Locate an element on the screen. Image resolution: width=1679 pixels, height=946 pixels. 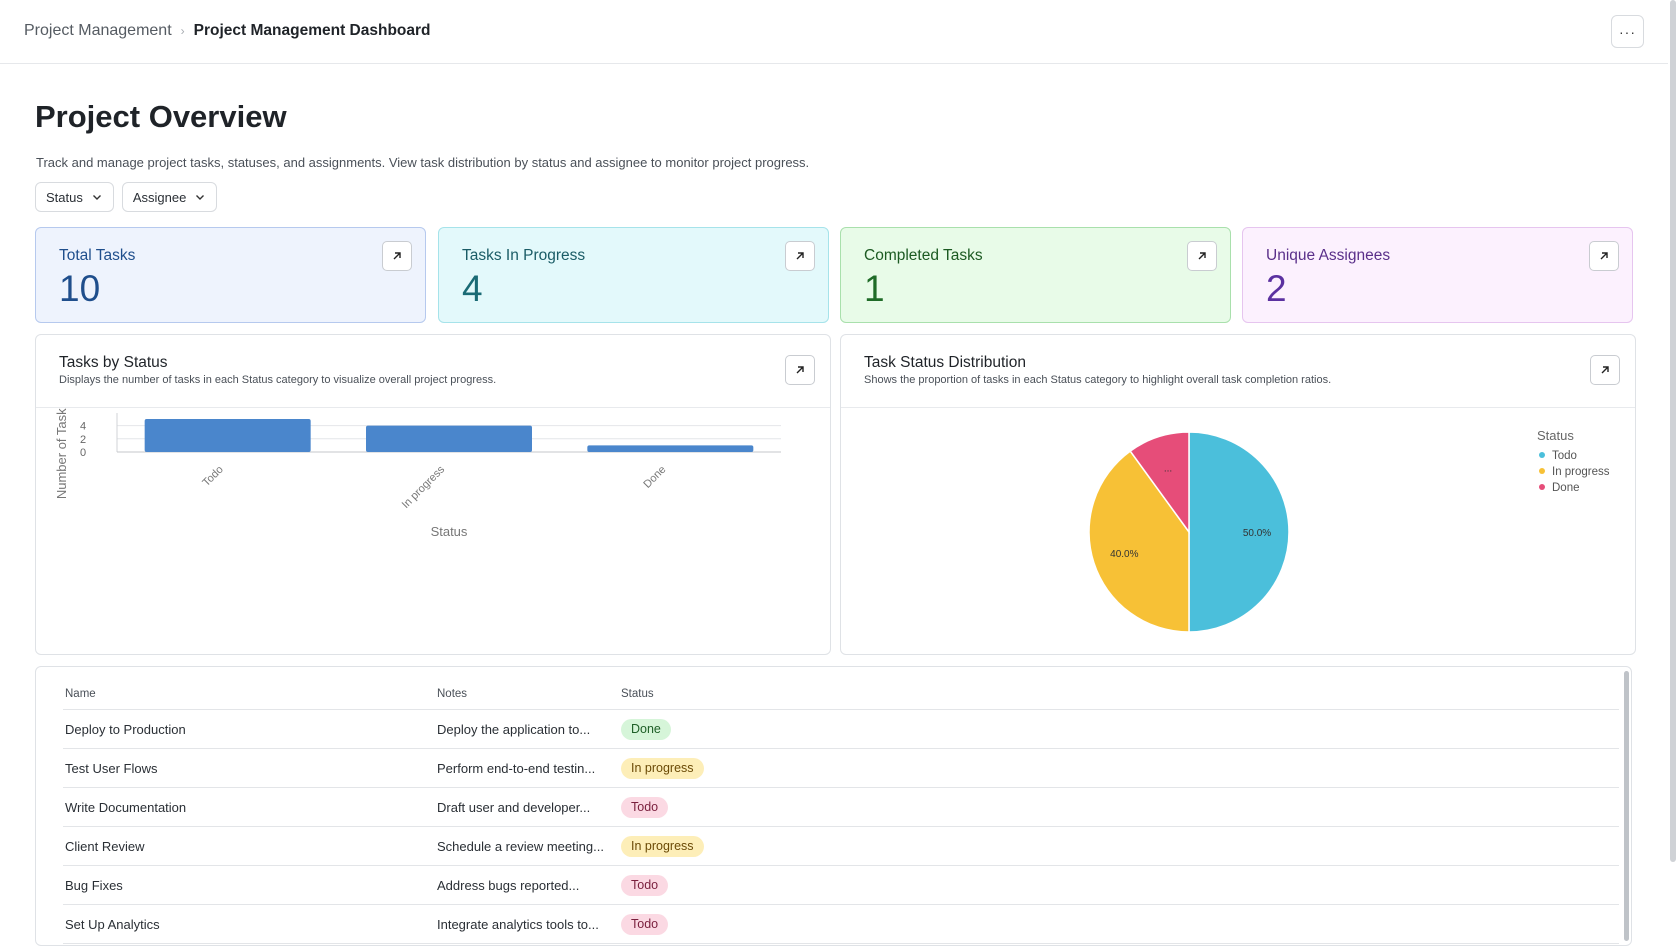
column-header-notes: Notes is located at coordinates (527, 694).